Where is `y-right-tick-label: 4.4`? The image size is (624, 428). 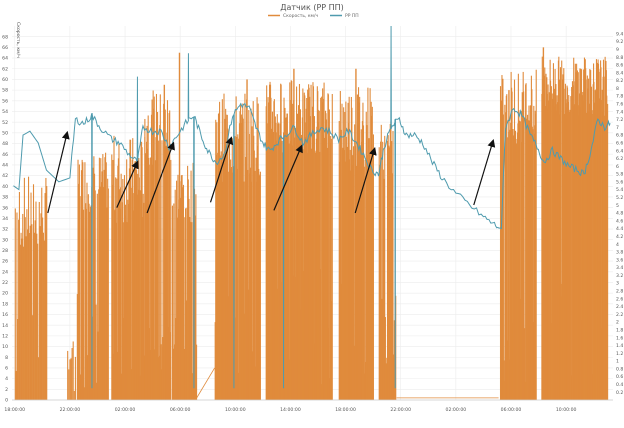 y-right-tick-label: 4.4 is located at coordinates (619, 229).